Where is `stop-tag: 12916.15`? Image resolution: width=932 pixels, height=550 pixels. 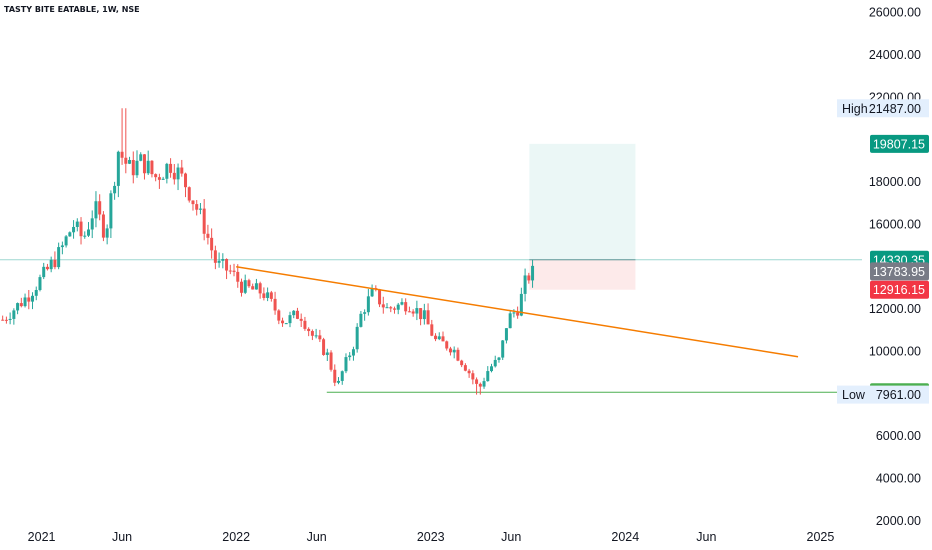
stop-tag: 12916.15 is located at coordinates (899, 289).